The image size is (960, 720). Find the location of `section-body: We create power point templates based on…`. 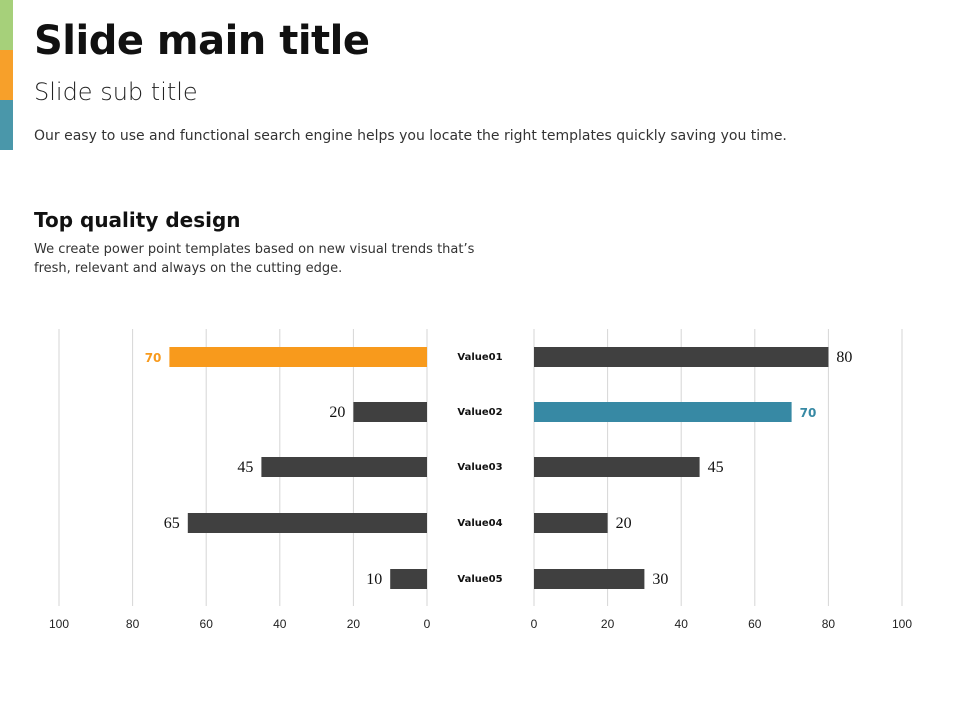

section-body: We create power point templates based on… is located at coordinates (254, 259).